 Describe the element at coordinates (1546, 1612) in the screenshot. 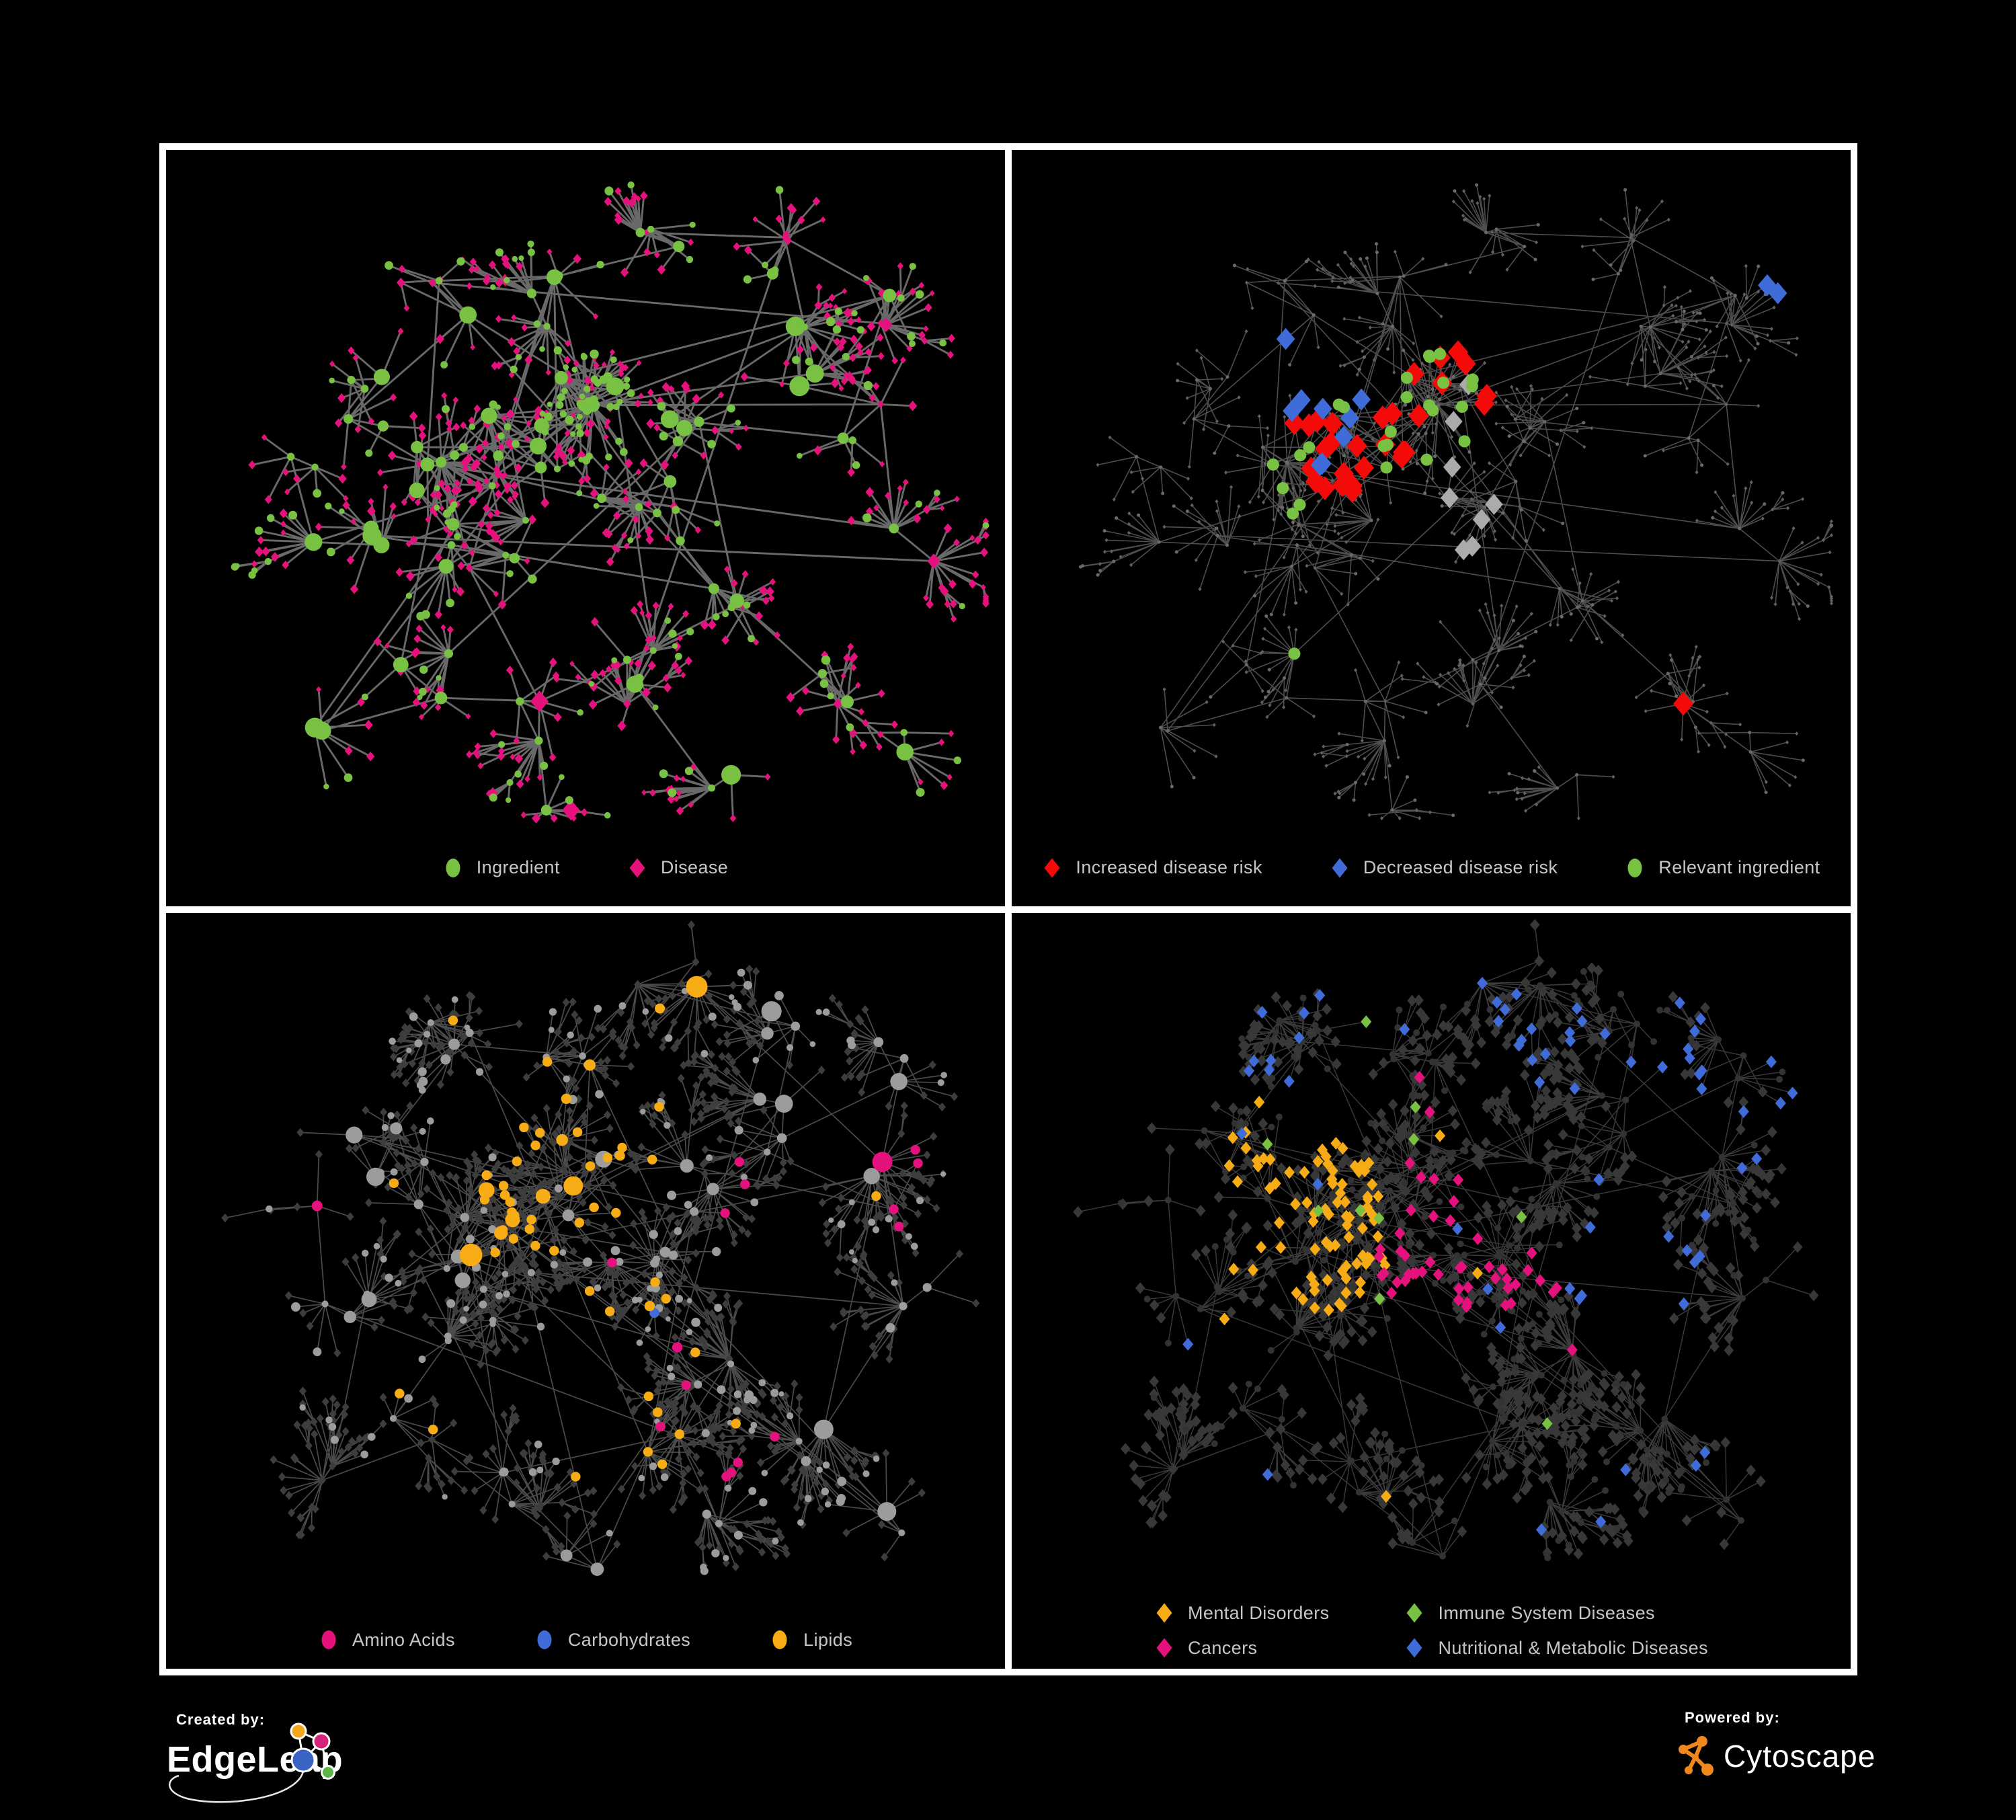

I see `legend-label: Immune System Diseases` at that location.